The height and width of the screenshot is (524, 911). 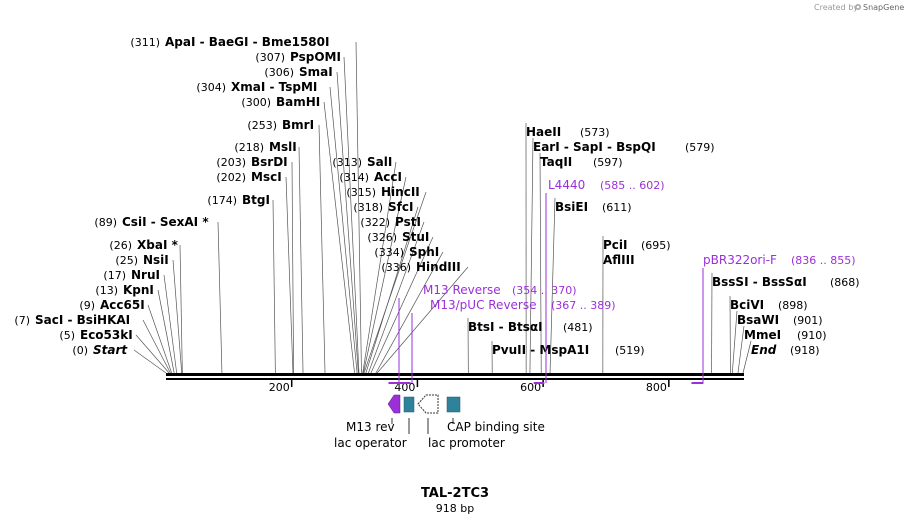 What do you see at coordinates (141, 260) in the screenshot?
I see `site-nsii: (25) NsiI` at bounding box center [141, 260].